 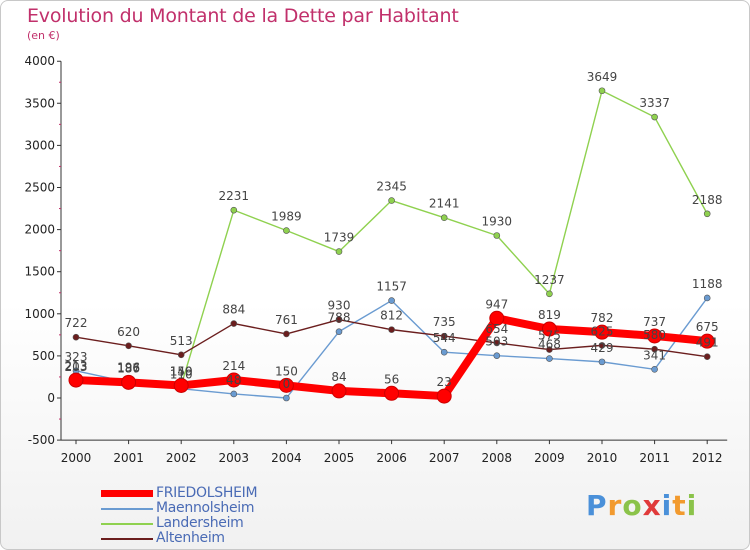 What do you see at coordinates (339, 306) in the screenshot?
I see `data-label: 930` at bounding box center [339, 306].